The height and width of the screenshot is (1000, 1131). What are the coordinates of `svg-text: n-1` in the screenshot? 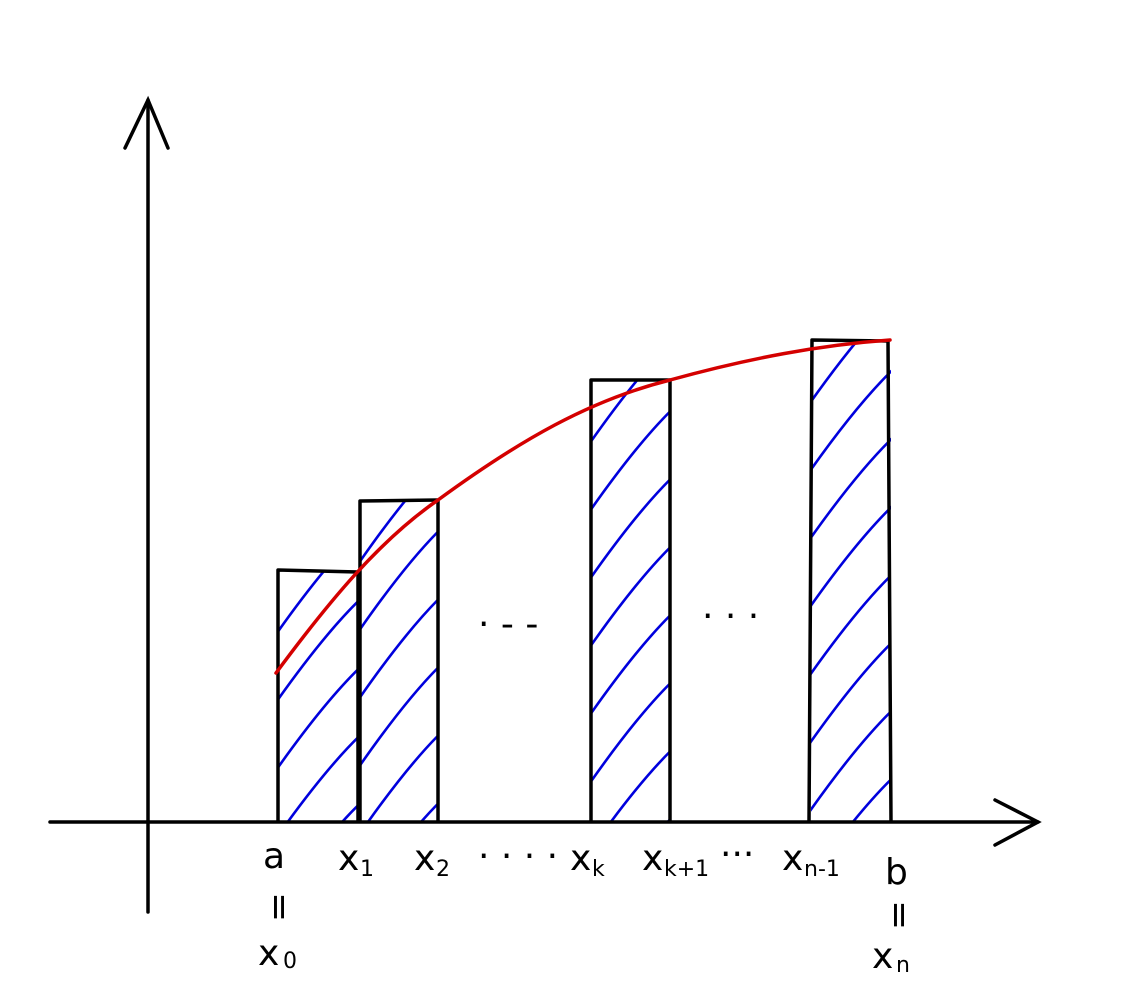 It's located at (822, 869).